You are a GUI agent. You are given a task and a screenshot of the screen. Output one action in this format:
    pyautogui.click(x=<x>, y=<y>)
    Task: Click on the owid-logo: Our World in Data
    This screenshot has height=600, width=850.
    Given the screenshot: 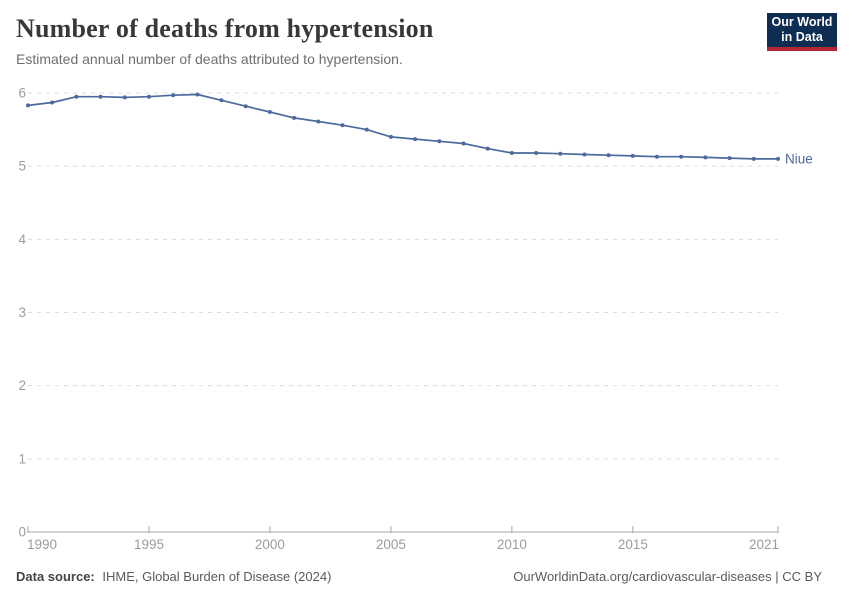 What is the action you would take?
    pyautogui.click(x=802, y=32)
    